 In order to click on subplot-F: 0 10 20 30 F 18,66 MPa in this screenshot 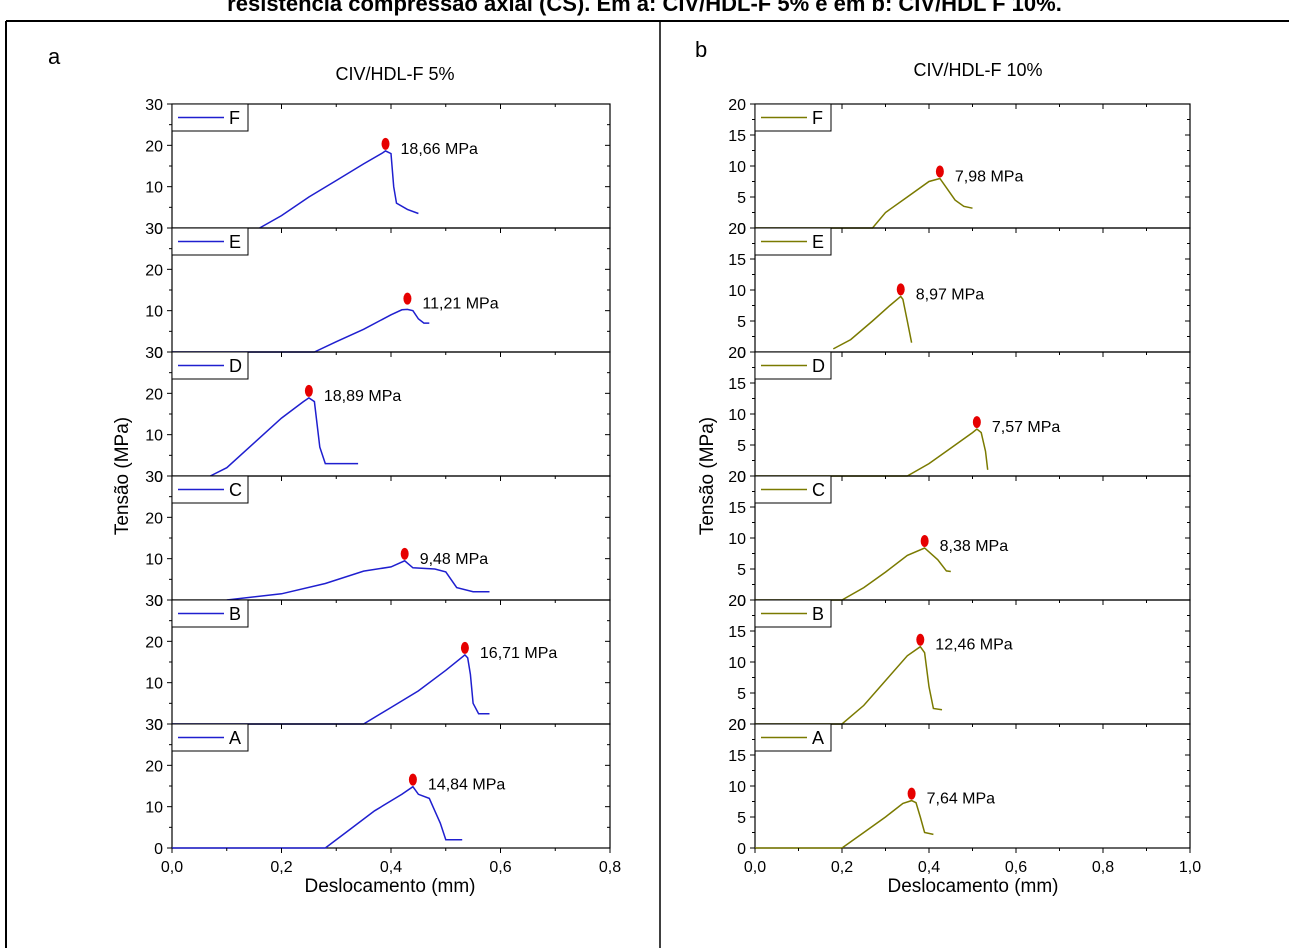, I will do `click(378, 167)`.